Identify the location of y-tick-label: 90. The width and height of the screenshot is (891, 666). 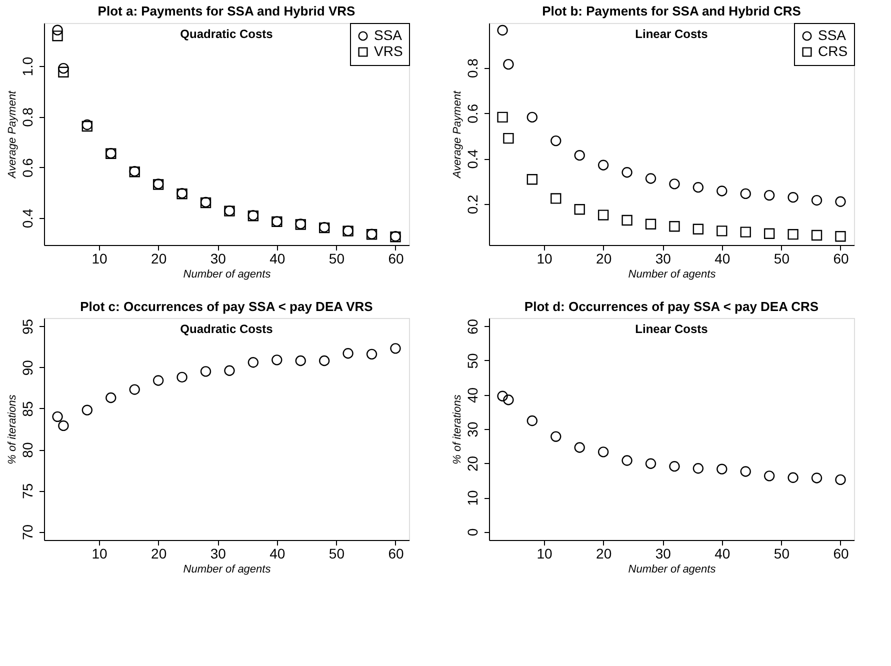
(28, 368).